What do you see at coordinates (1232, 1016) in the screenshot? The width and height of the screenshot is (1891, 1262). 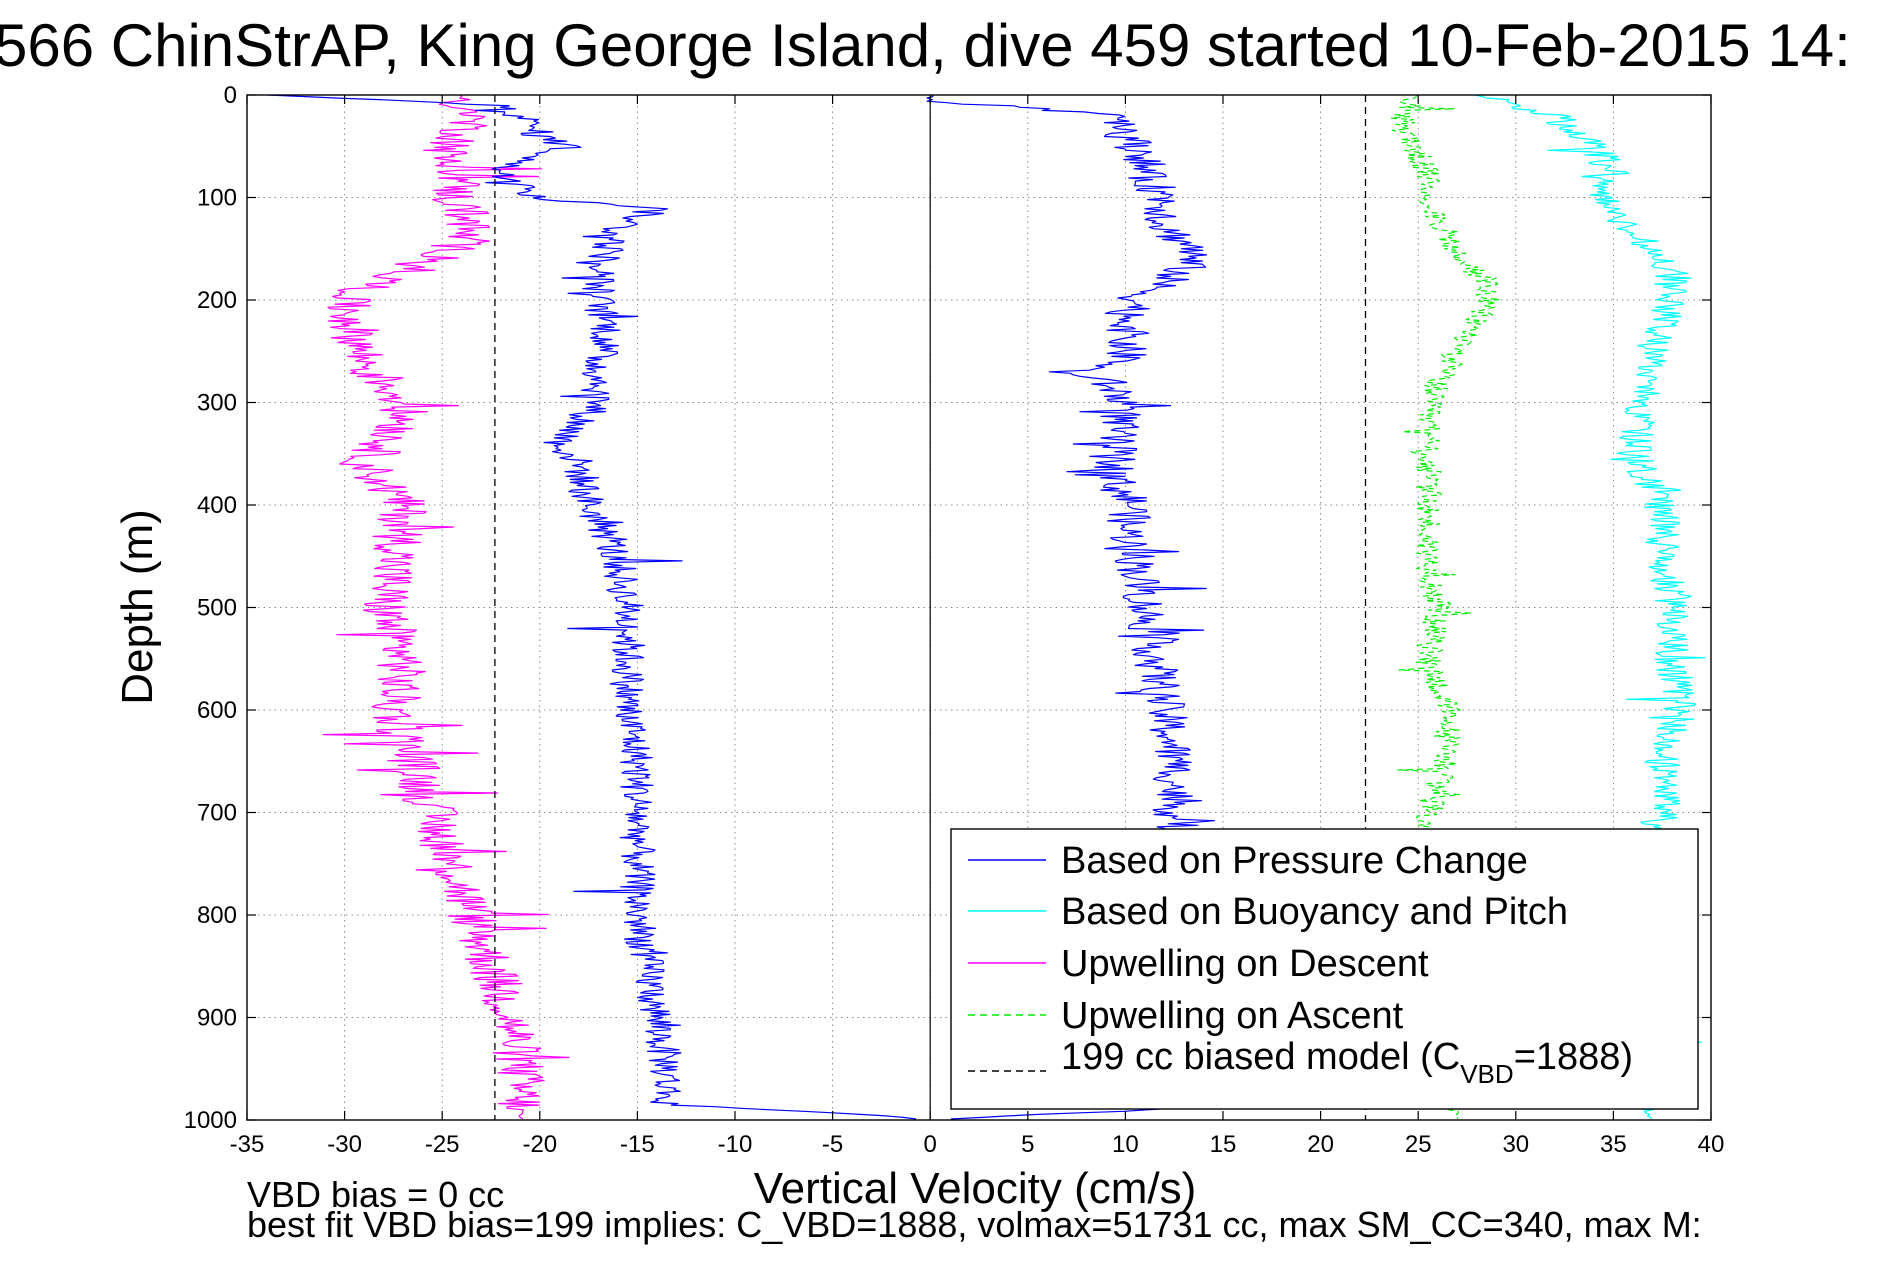 I see `legend-label: Upwelling on Ascent` at bounding box center [1232, 1016].